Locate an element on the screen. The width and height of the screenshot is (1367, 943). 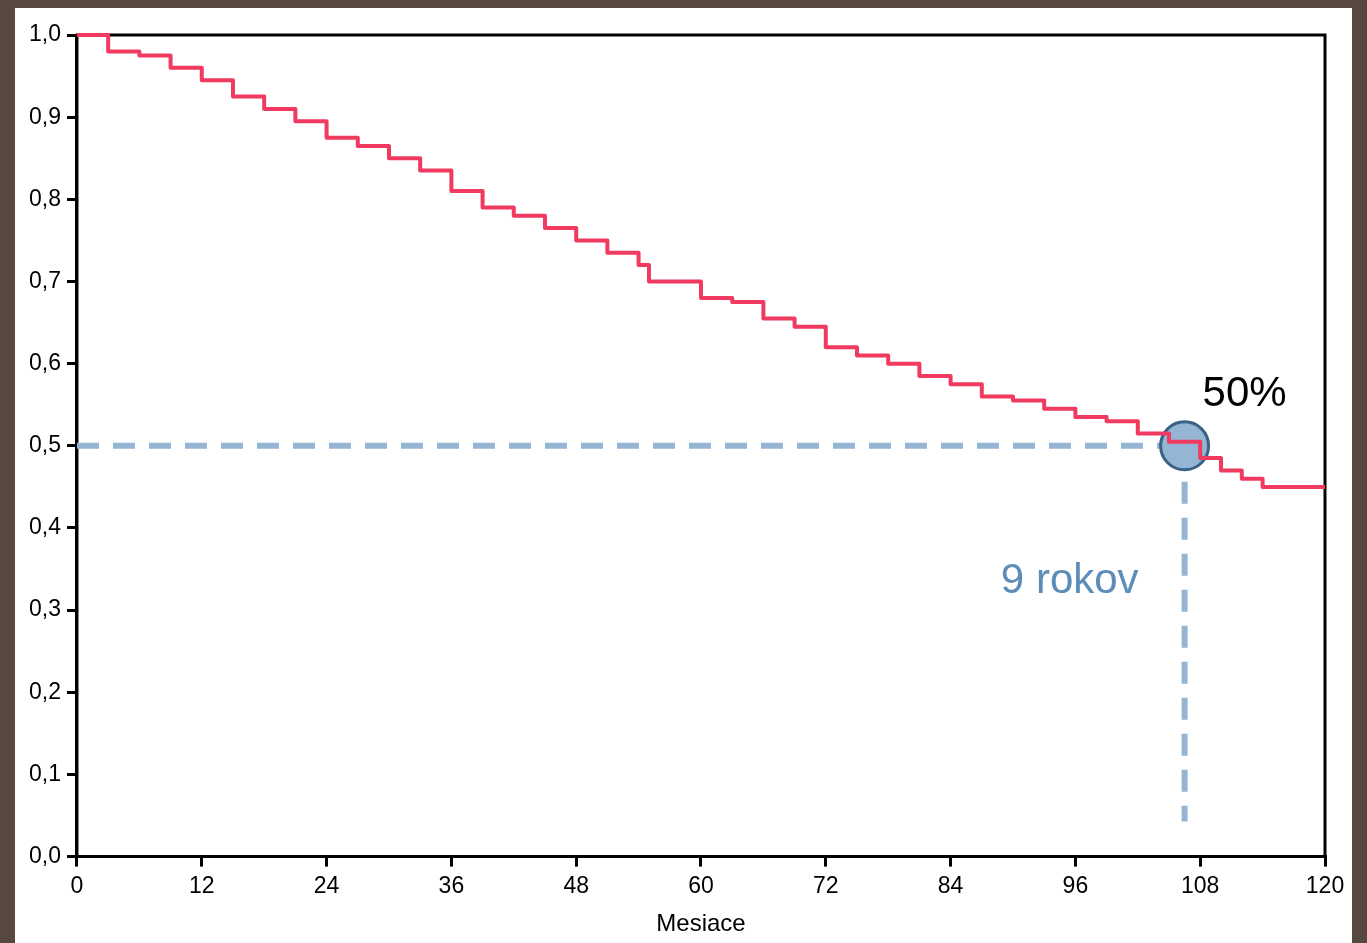
y-tick-label: 0,3 is located at coordinates (44, 608).